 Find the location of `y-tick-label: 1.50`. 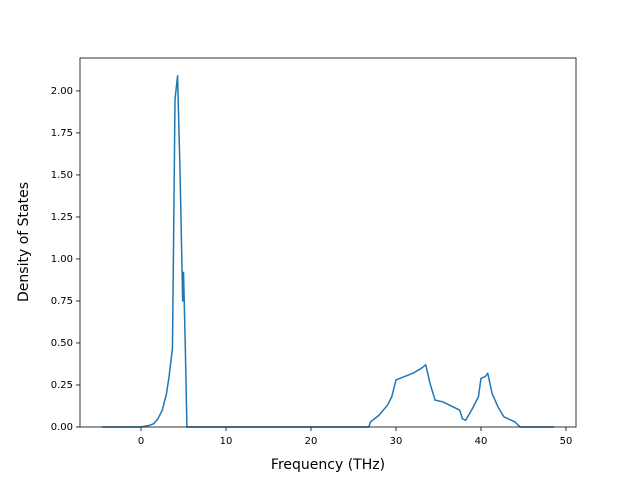

y-tick-label: 1.50 is located at coordinates (62, 175).